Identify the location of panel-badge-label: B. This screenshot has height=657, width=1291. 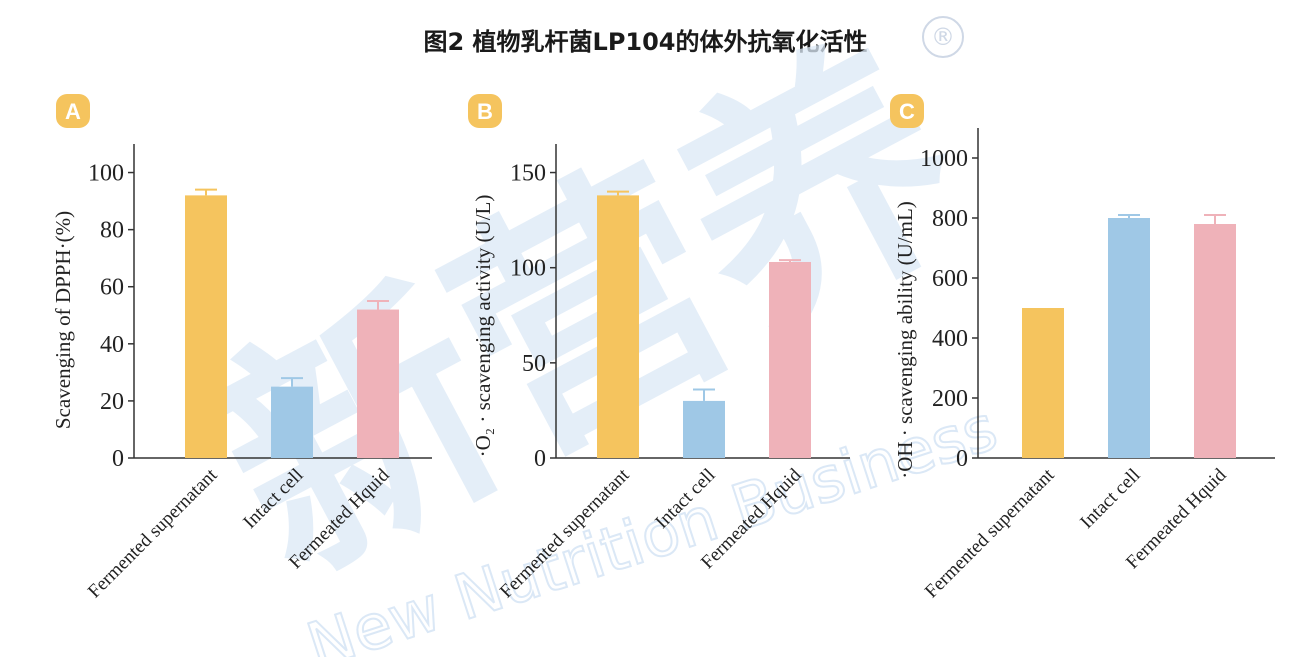
(485, 111).